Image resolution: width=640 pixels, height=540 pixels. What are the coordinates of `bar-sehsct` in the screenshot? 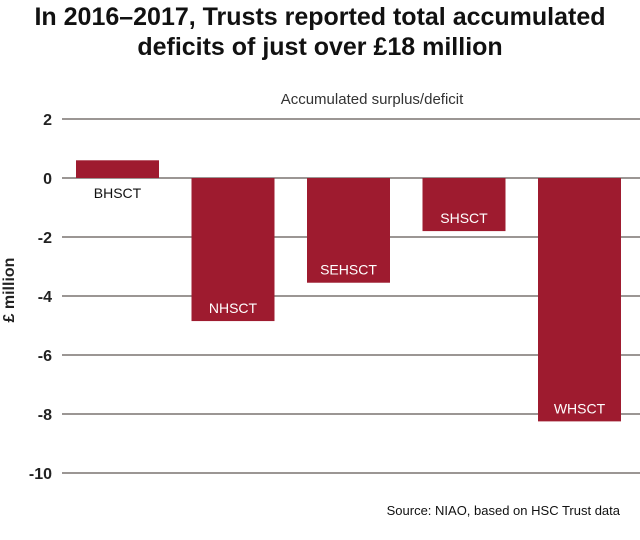 It's located at (348, 230).